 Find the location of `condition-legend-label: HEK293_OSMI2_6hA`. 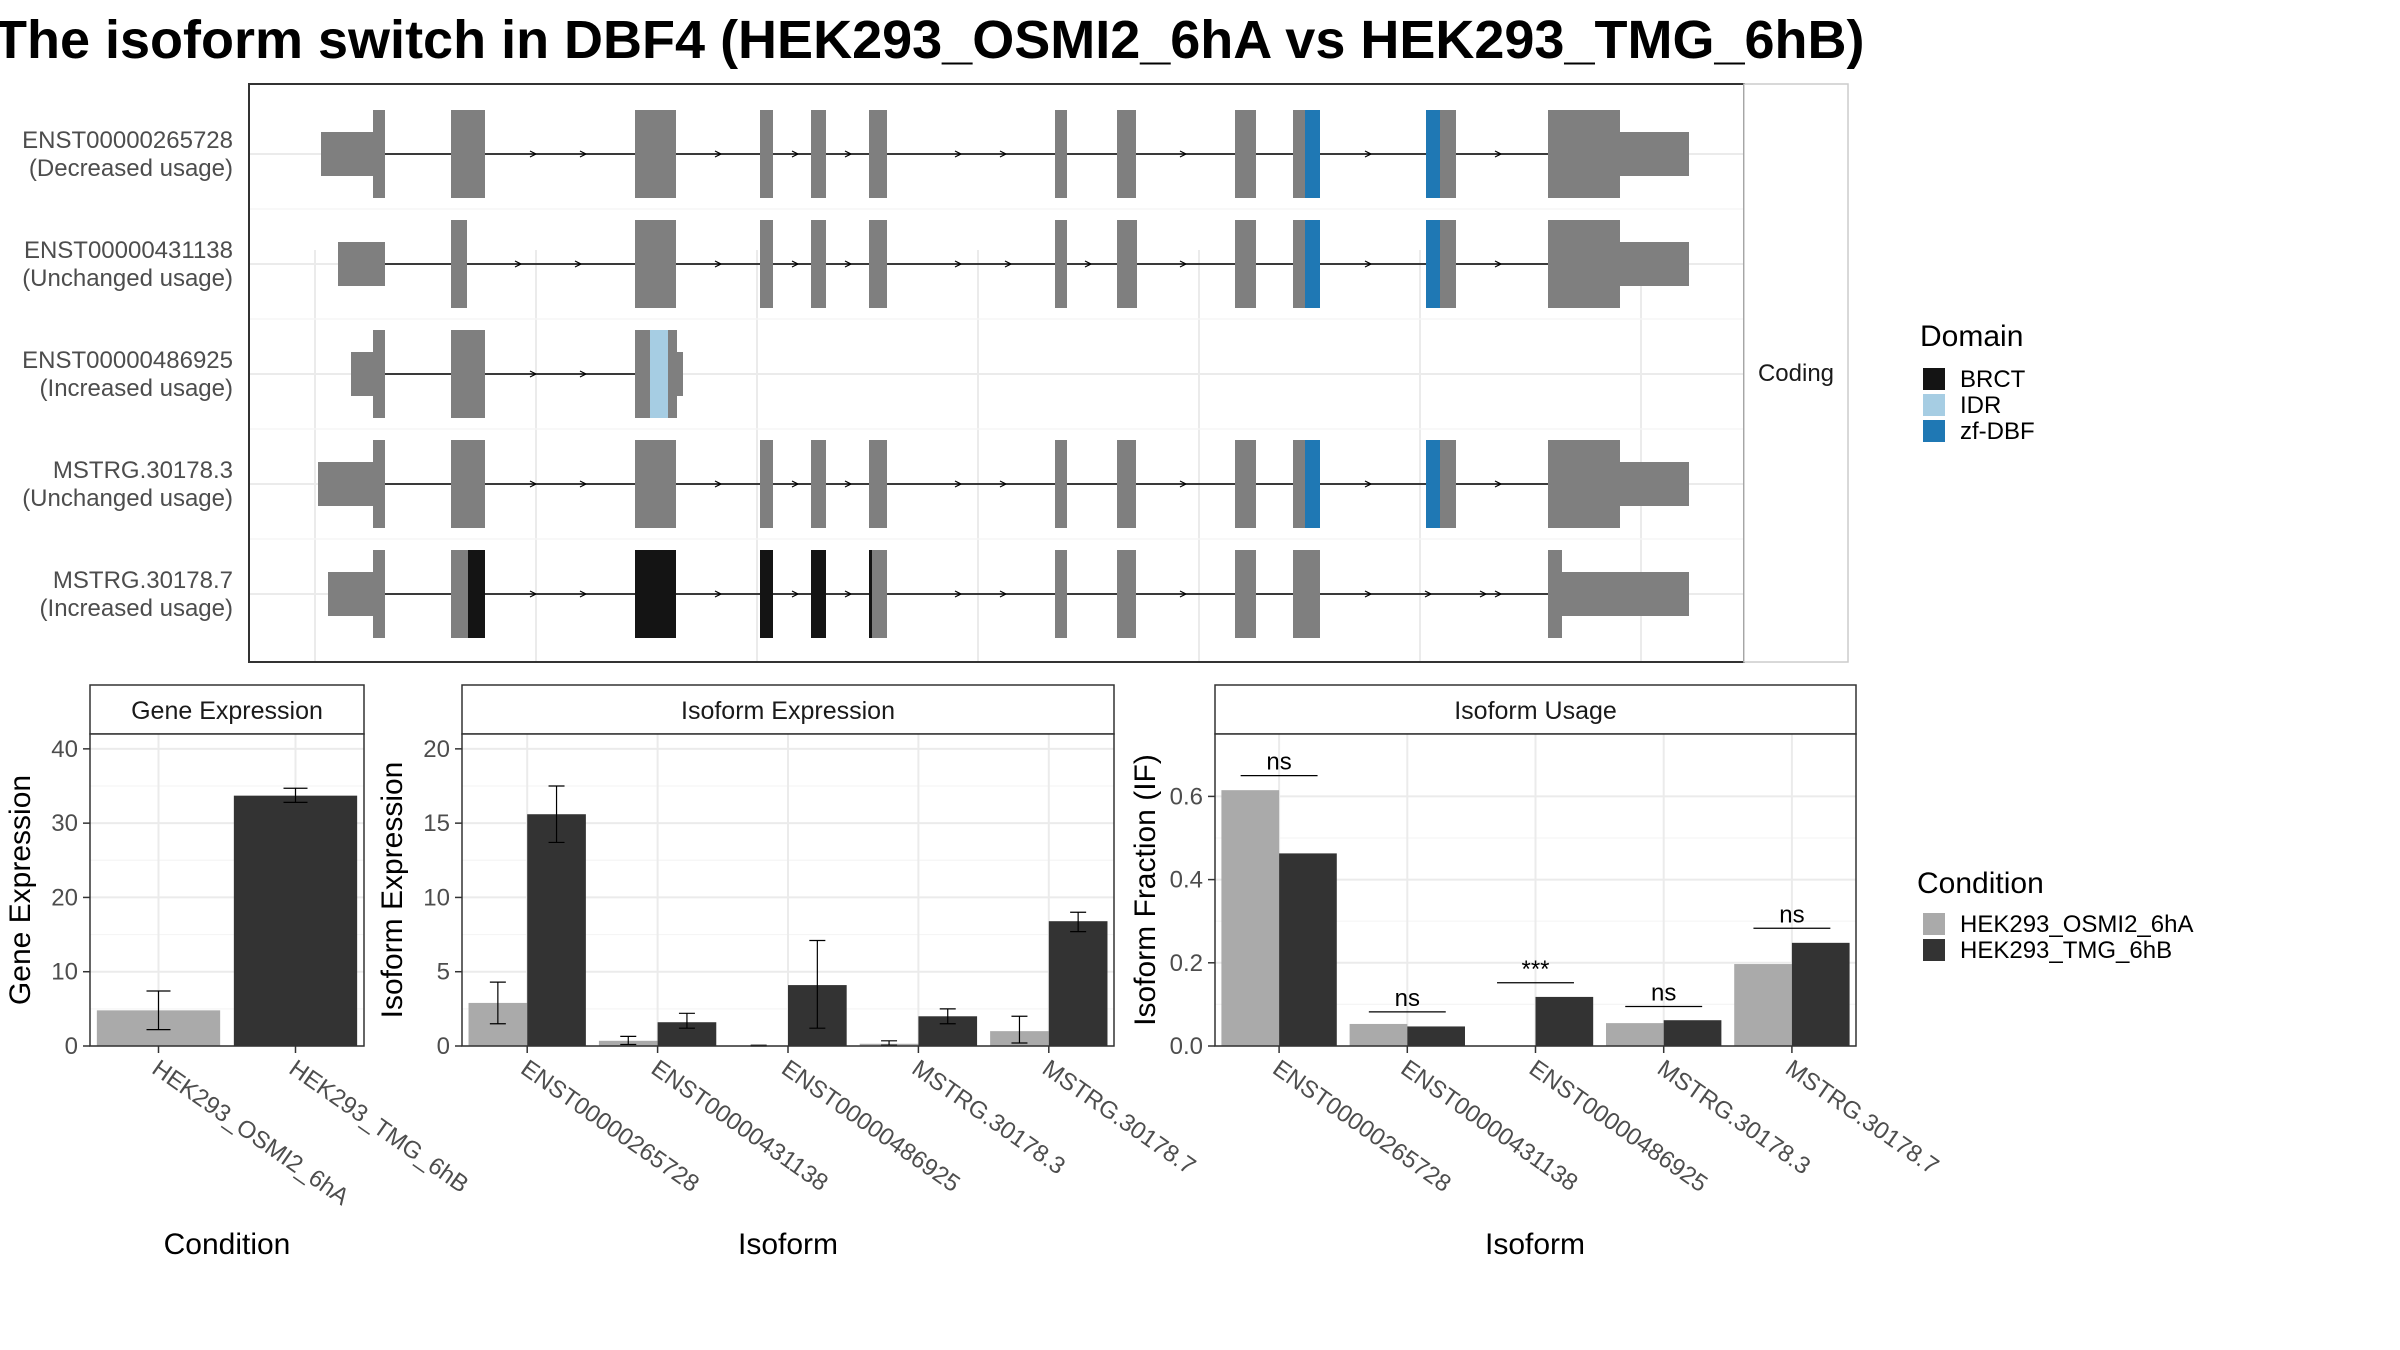

condition-legend-label: HEK293_OSMI2_6hA is located at coordinates (2076, 924).